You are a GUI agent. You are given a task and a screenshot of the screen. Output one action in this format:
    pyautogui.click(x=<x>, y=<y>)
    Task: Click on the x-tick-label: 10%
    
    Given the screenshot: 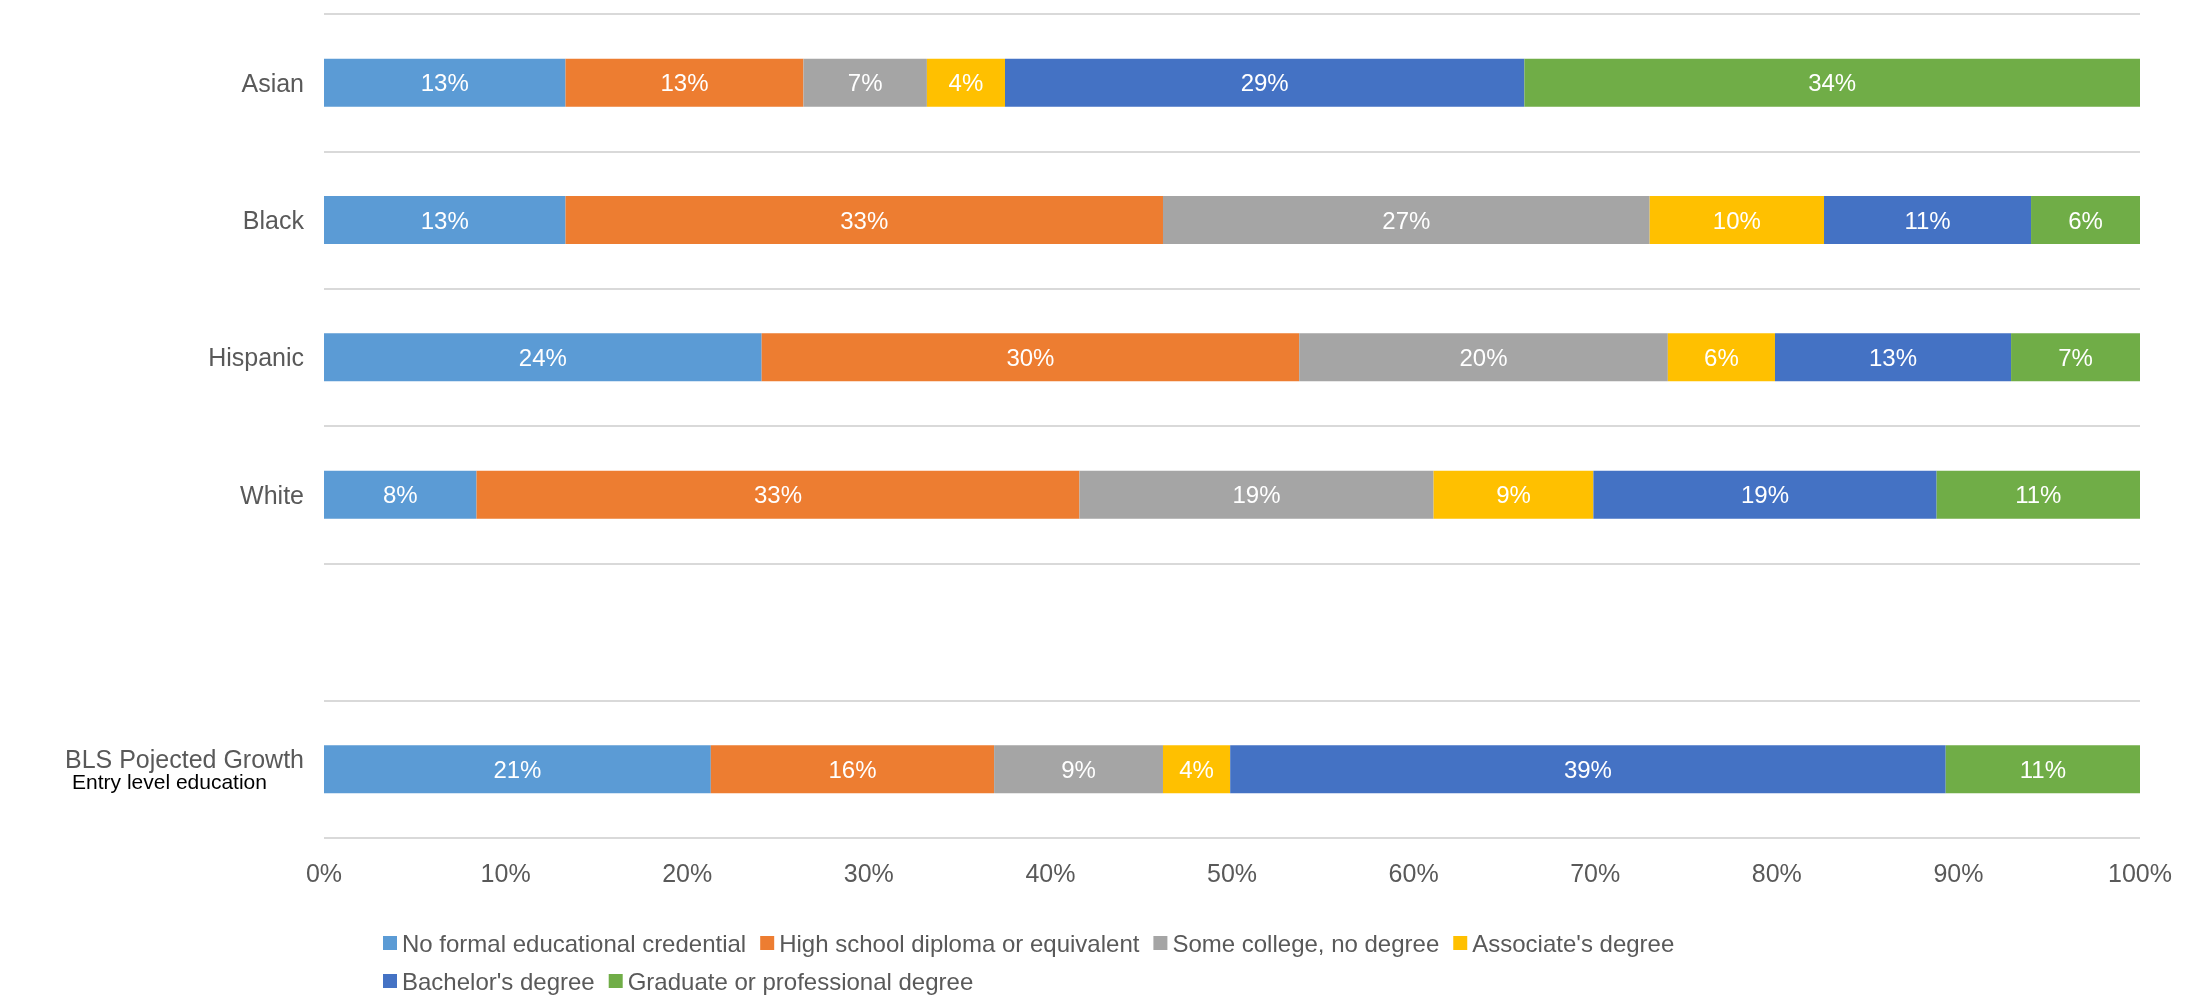 What is the action you would take?
    pyautogui.click(x=505, y=872)
    